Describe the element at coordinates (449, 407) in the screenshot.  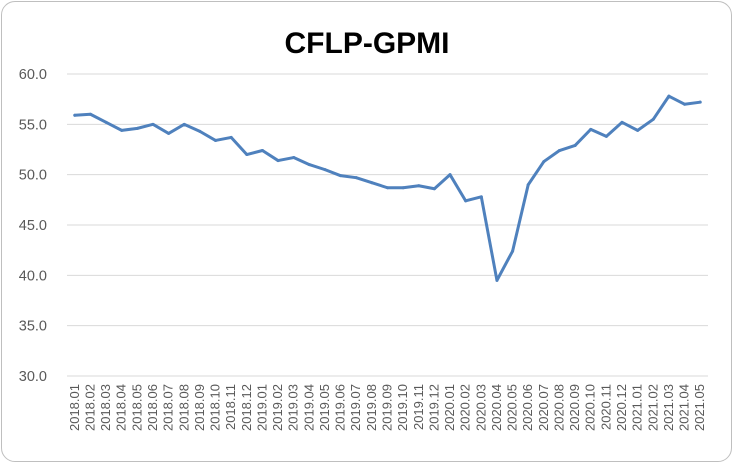
I see `x-tick-label: 2020.01` at that location.